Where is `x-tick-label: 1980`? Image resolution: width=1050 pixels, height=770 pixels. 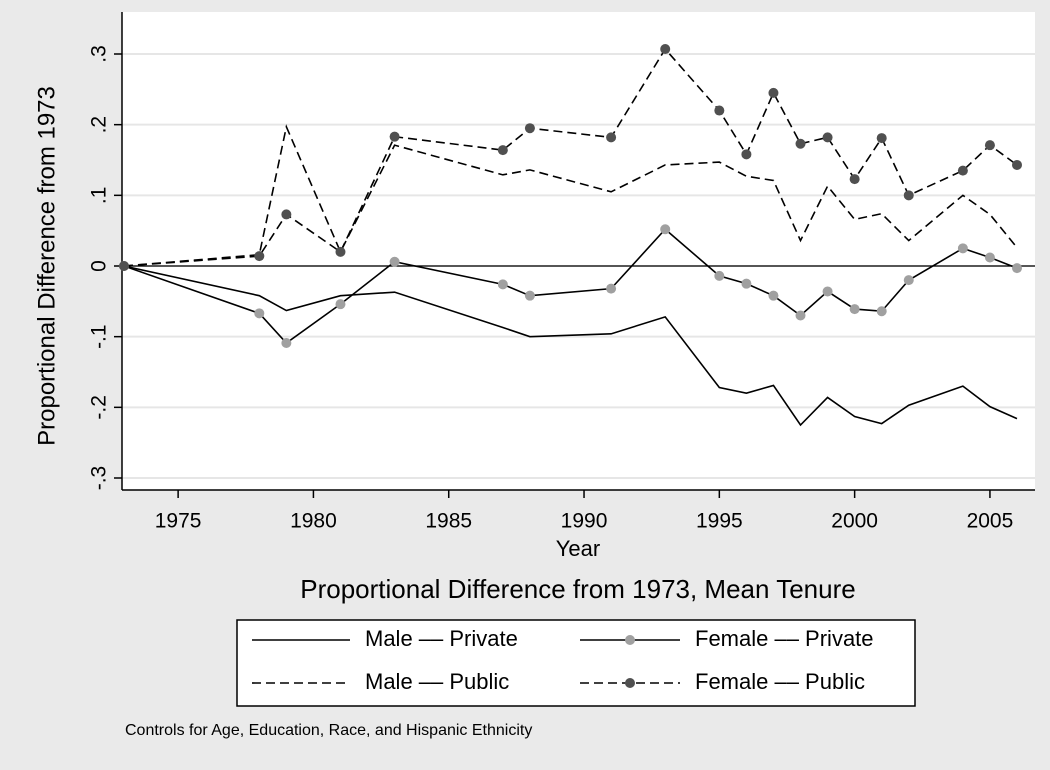
x-tick-label: 1980 is located at coordinates (313, 521).